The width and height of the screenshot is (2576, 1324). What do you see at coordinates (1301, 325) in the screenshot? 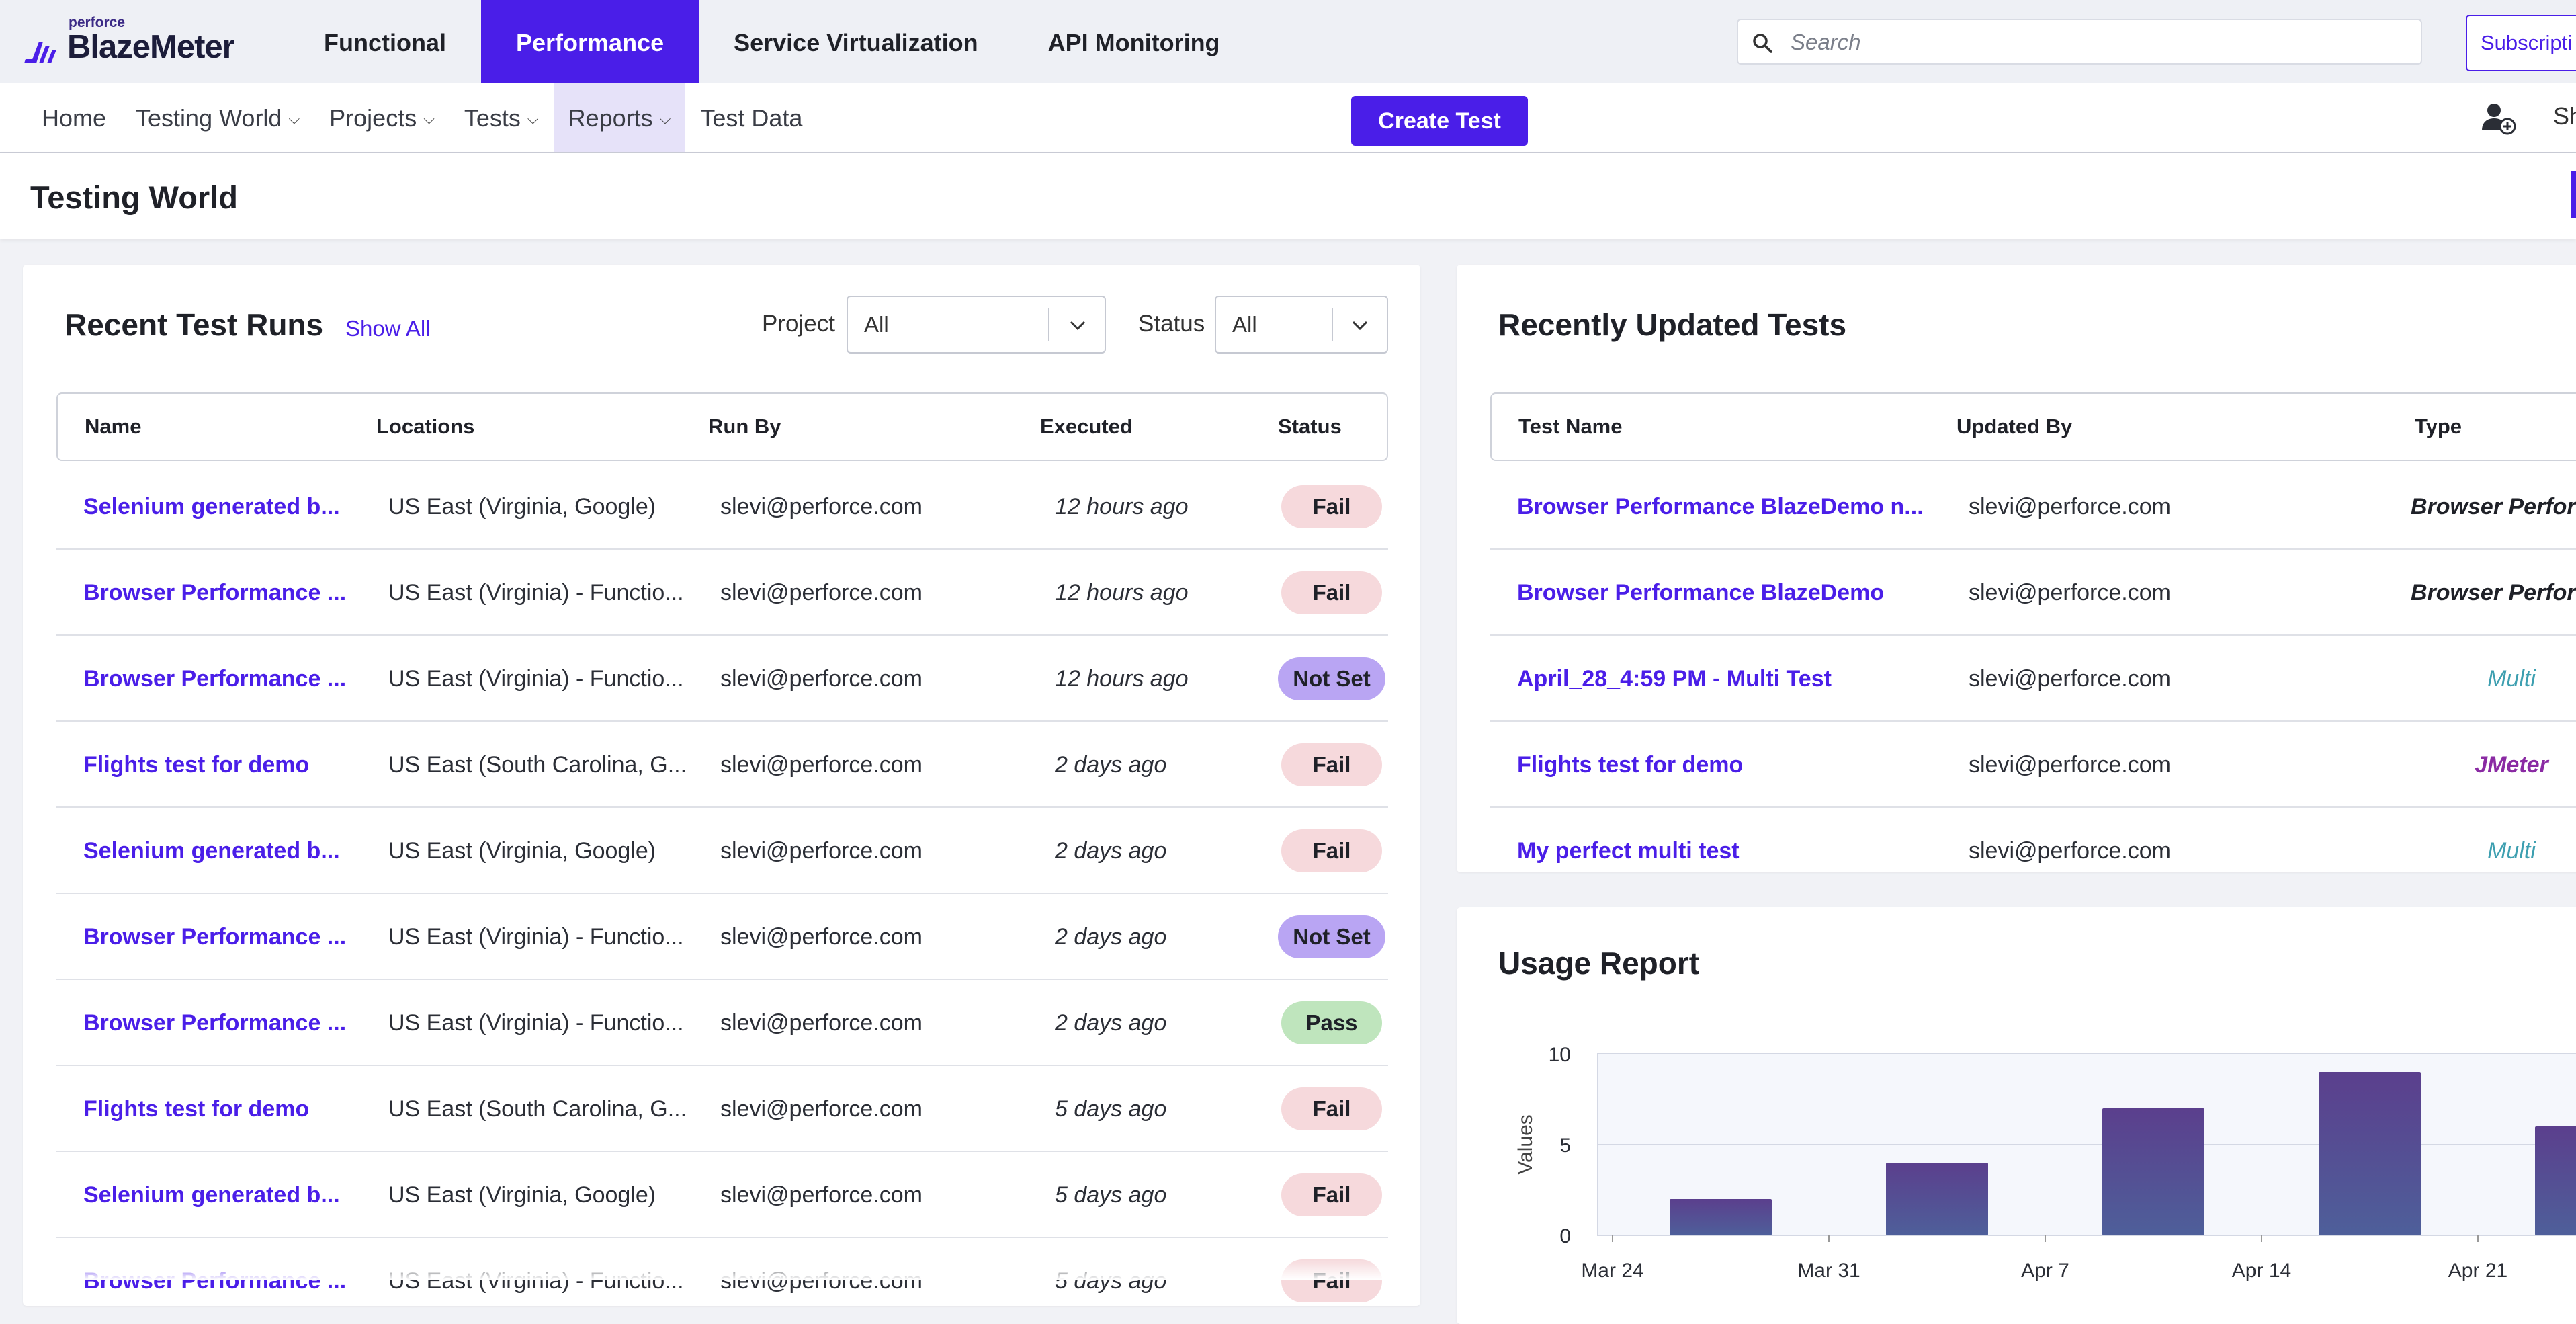
I see `status-filter-select: All` at bounding box center [1301, 325].